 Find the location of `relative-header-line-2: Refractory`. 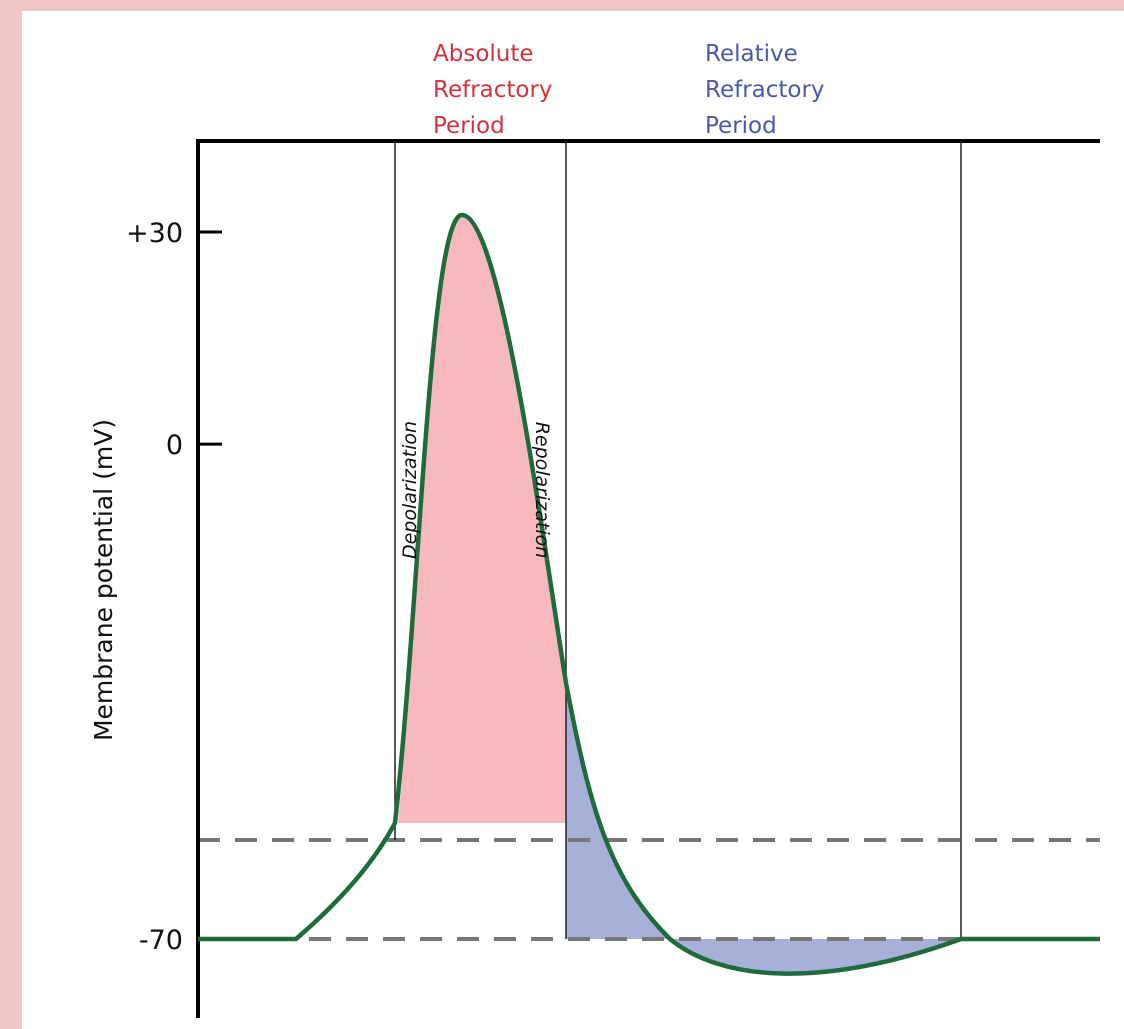

relative-header-line-2: Refractory is located at coordinates (765, 90).